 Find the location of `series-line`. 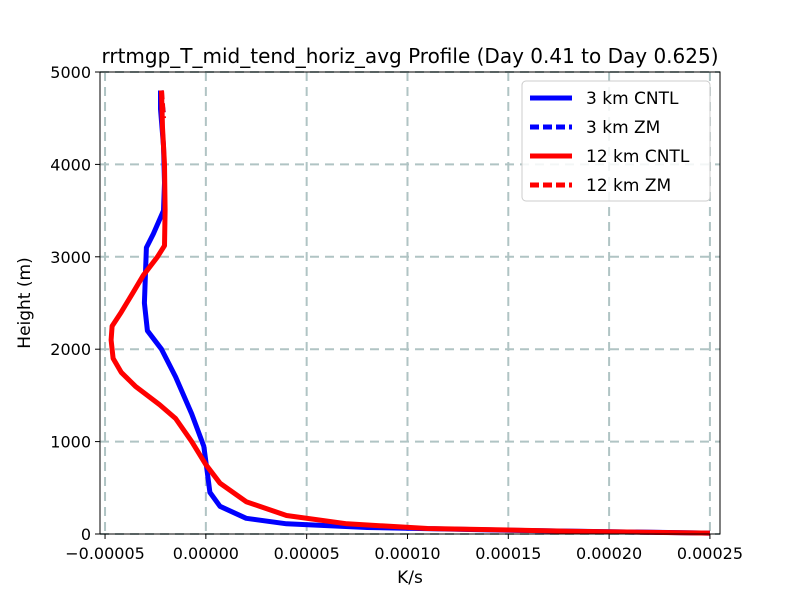

series-line is located at coordinates (162, 104).